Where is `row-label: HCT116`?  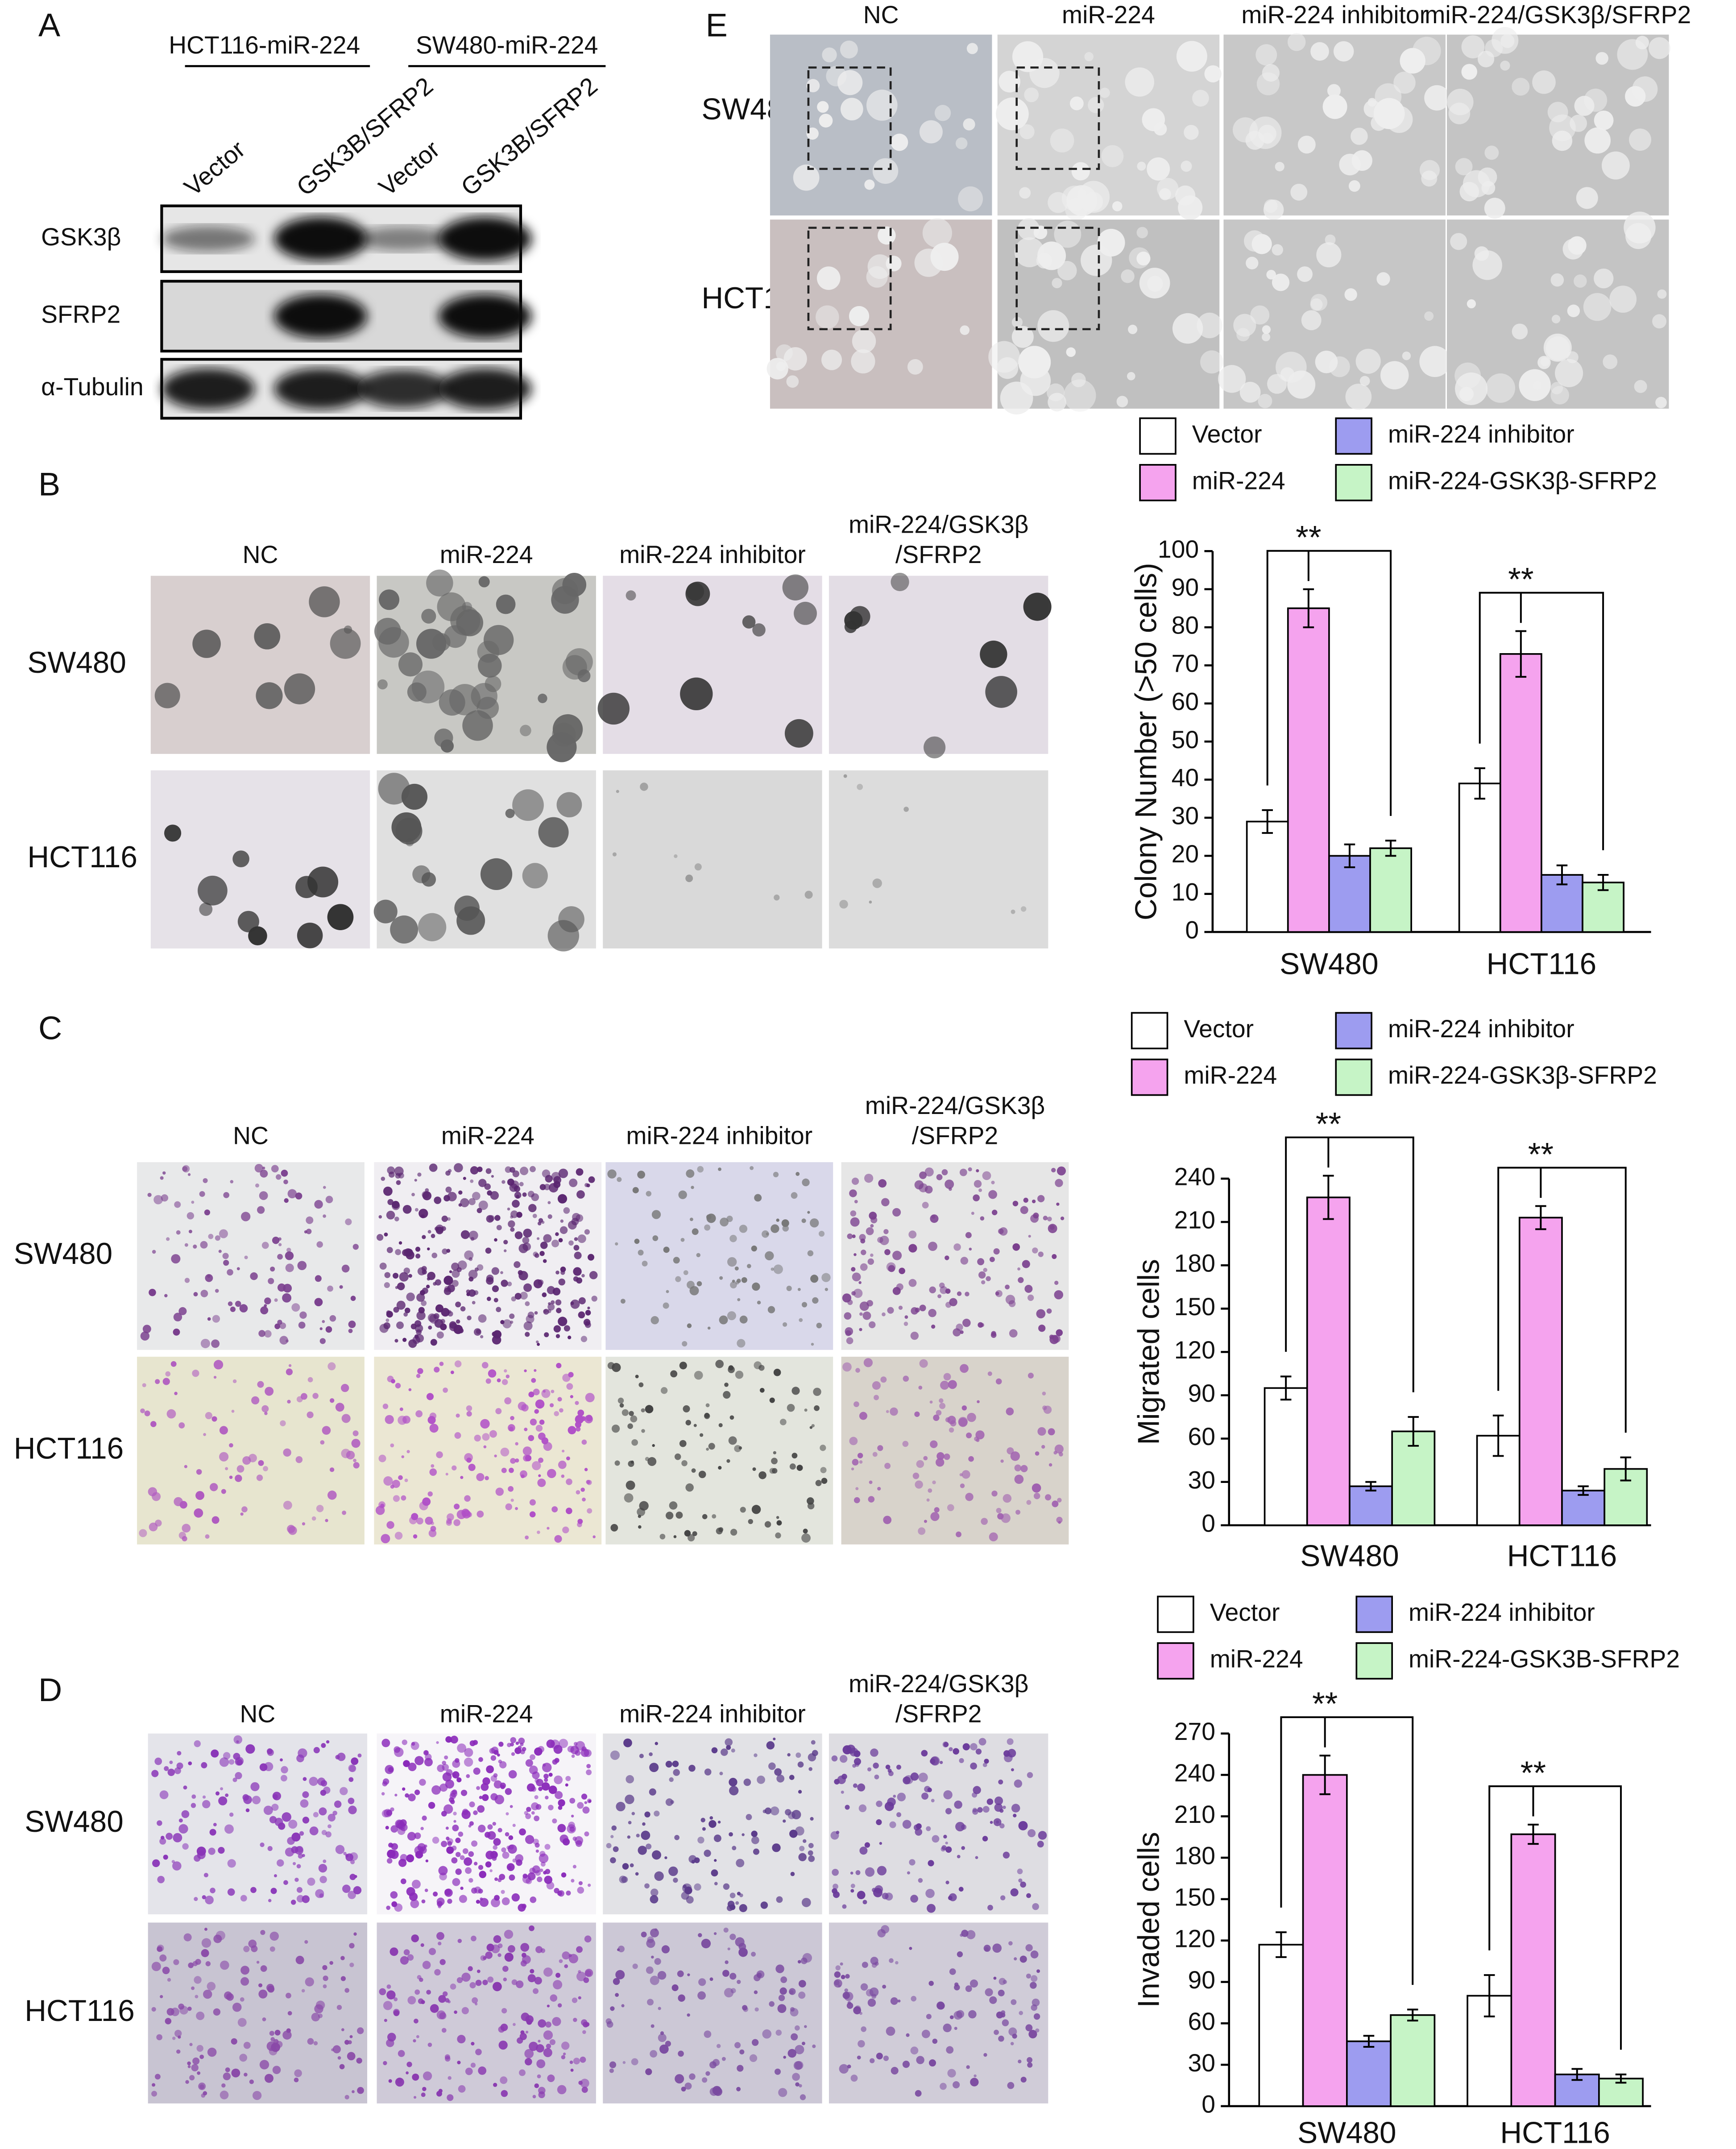 row-label: HCT116 is located at coordinates (69, 1448).